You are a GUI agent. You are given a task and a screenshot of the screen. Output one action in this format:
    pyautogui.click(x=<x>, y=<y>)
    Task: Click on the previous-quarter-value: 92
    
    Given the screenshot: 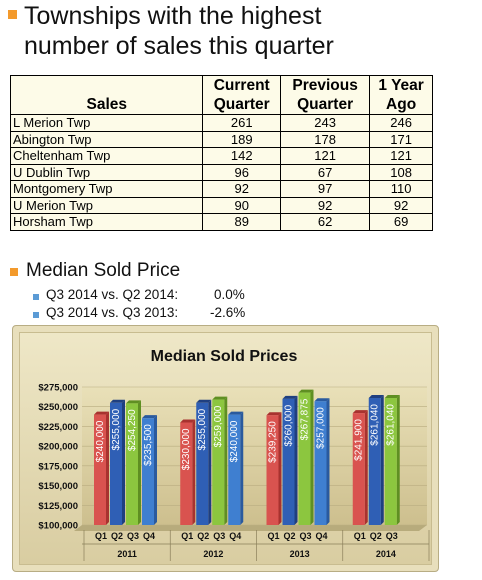 What is the action you would take?
    pyautogui.click(x=325, y=205)
    